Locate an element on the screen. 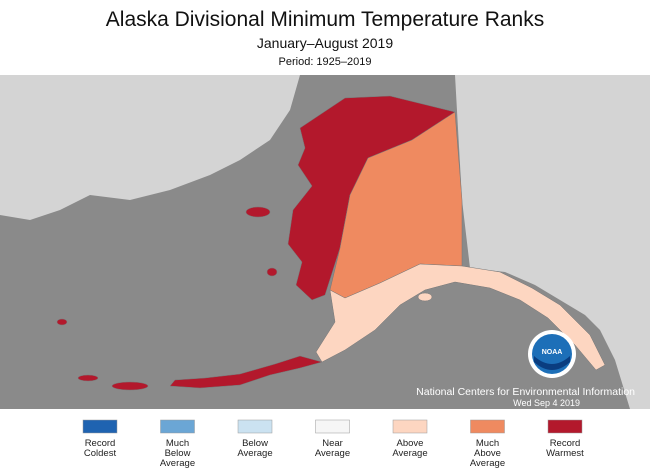 This screenshot has width=650, height=475. division-south is located at coordinates (460, 317).